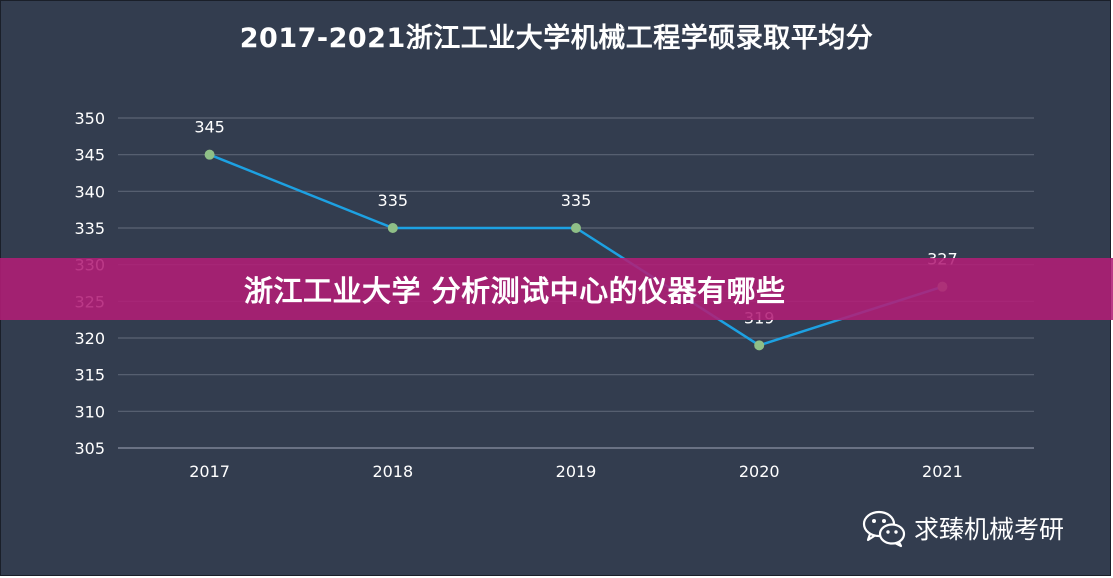  I want to click on x-axis-ticks: 2017 2018 2019 2020 2021, so click(576, 471).